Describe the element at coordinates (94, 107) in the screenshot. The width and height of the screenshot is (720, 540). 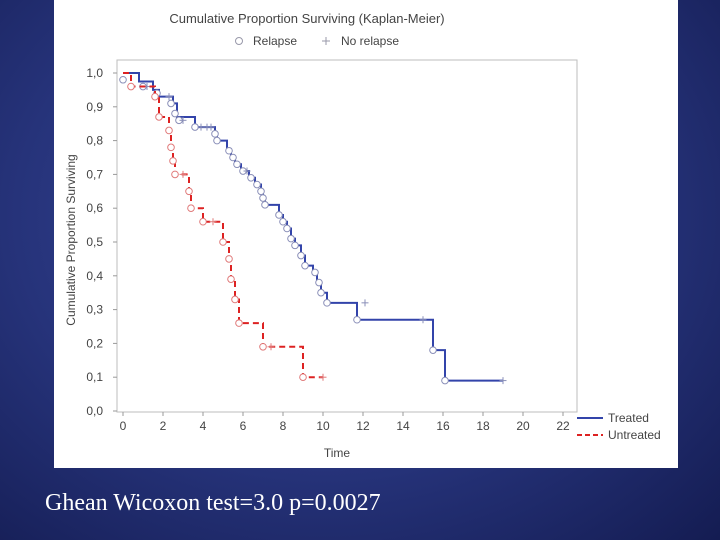
I see `y-tick-label: 0,9` at that location.